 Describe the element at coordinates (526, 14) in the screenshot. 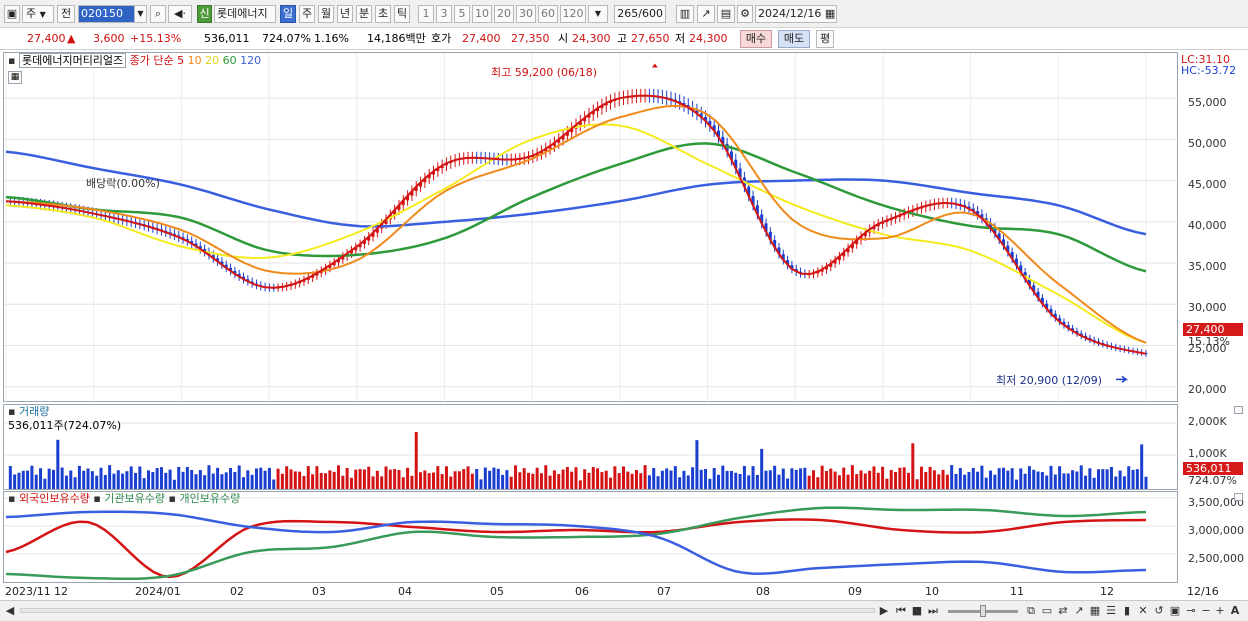

I see `minute-30: 30` at that location.